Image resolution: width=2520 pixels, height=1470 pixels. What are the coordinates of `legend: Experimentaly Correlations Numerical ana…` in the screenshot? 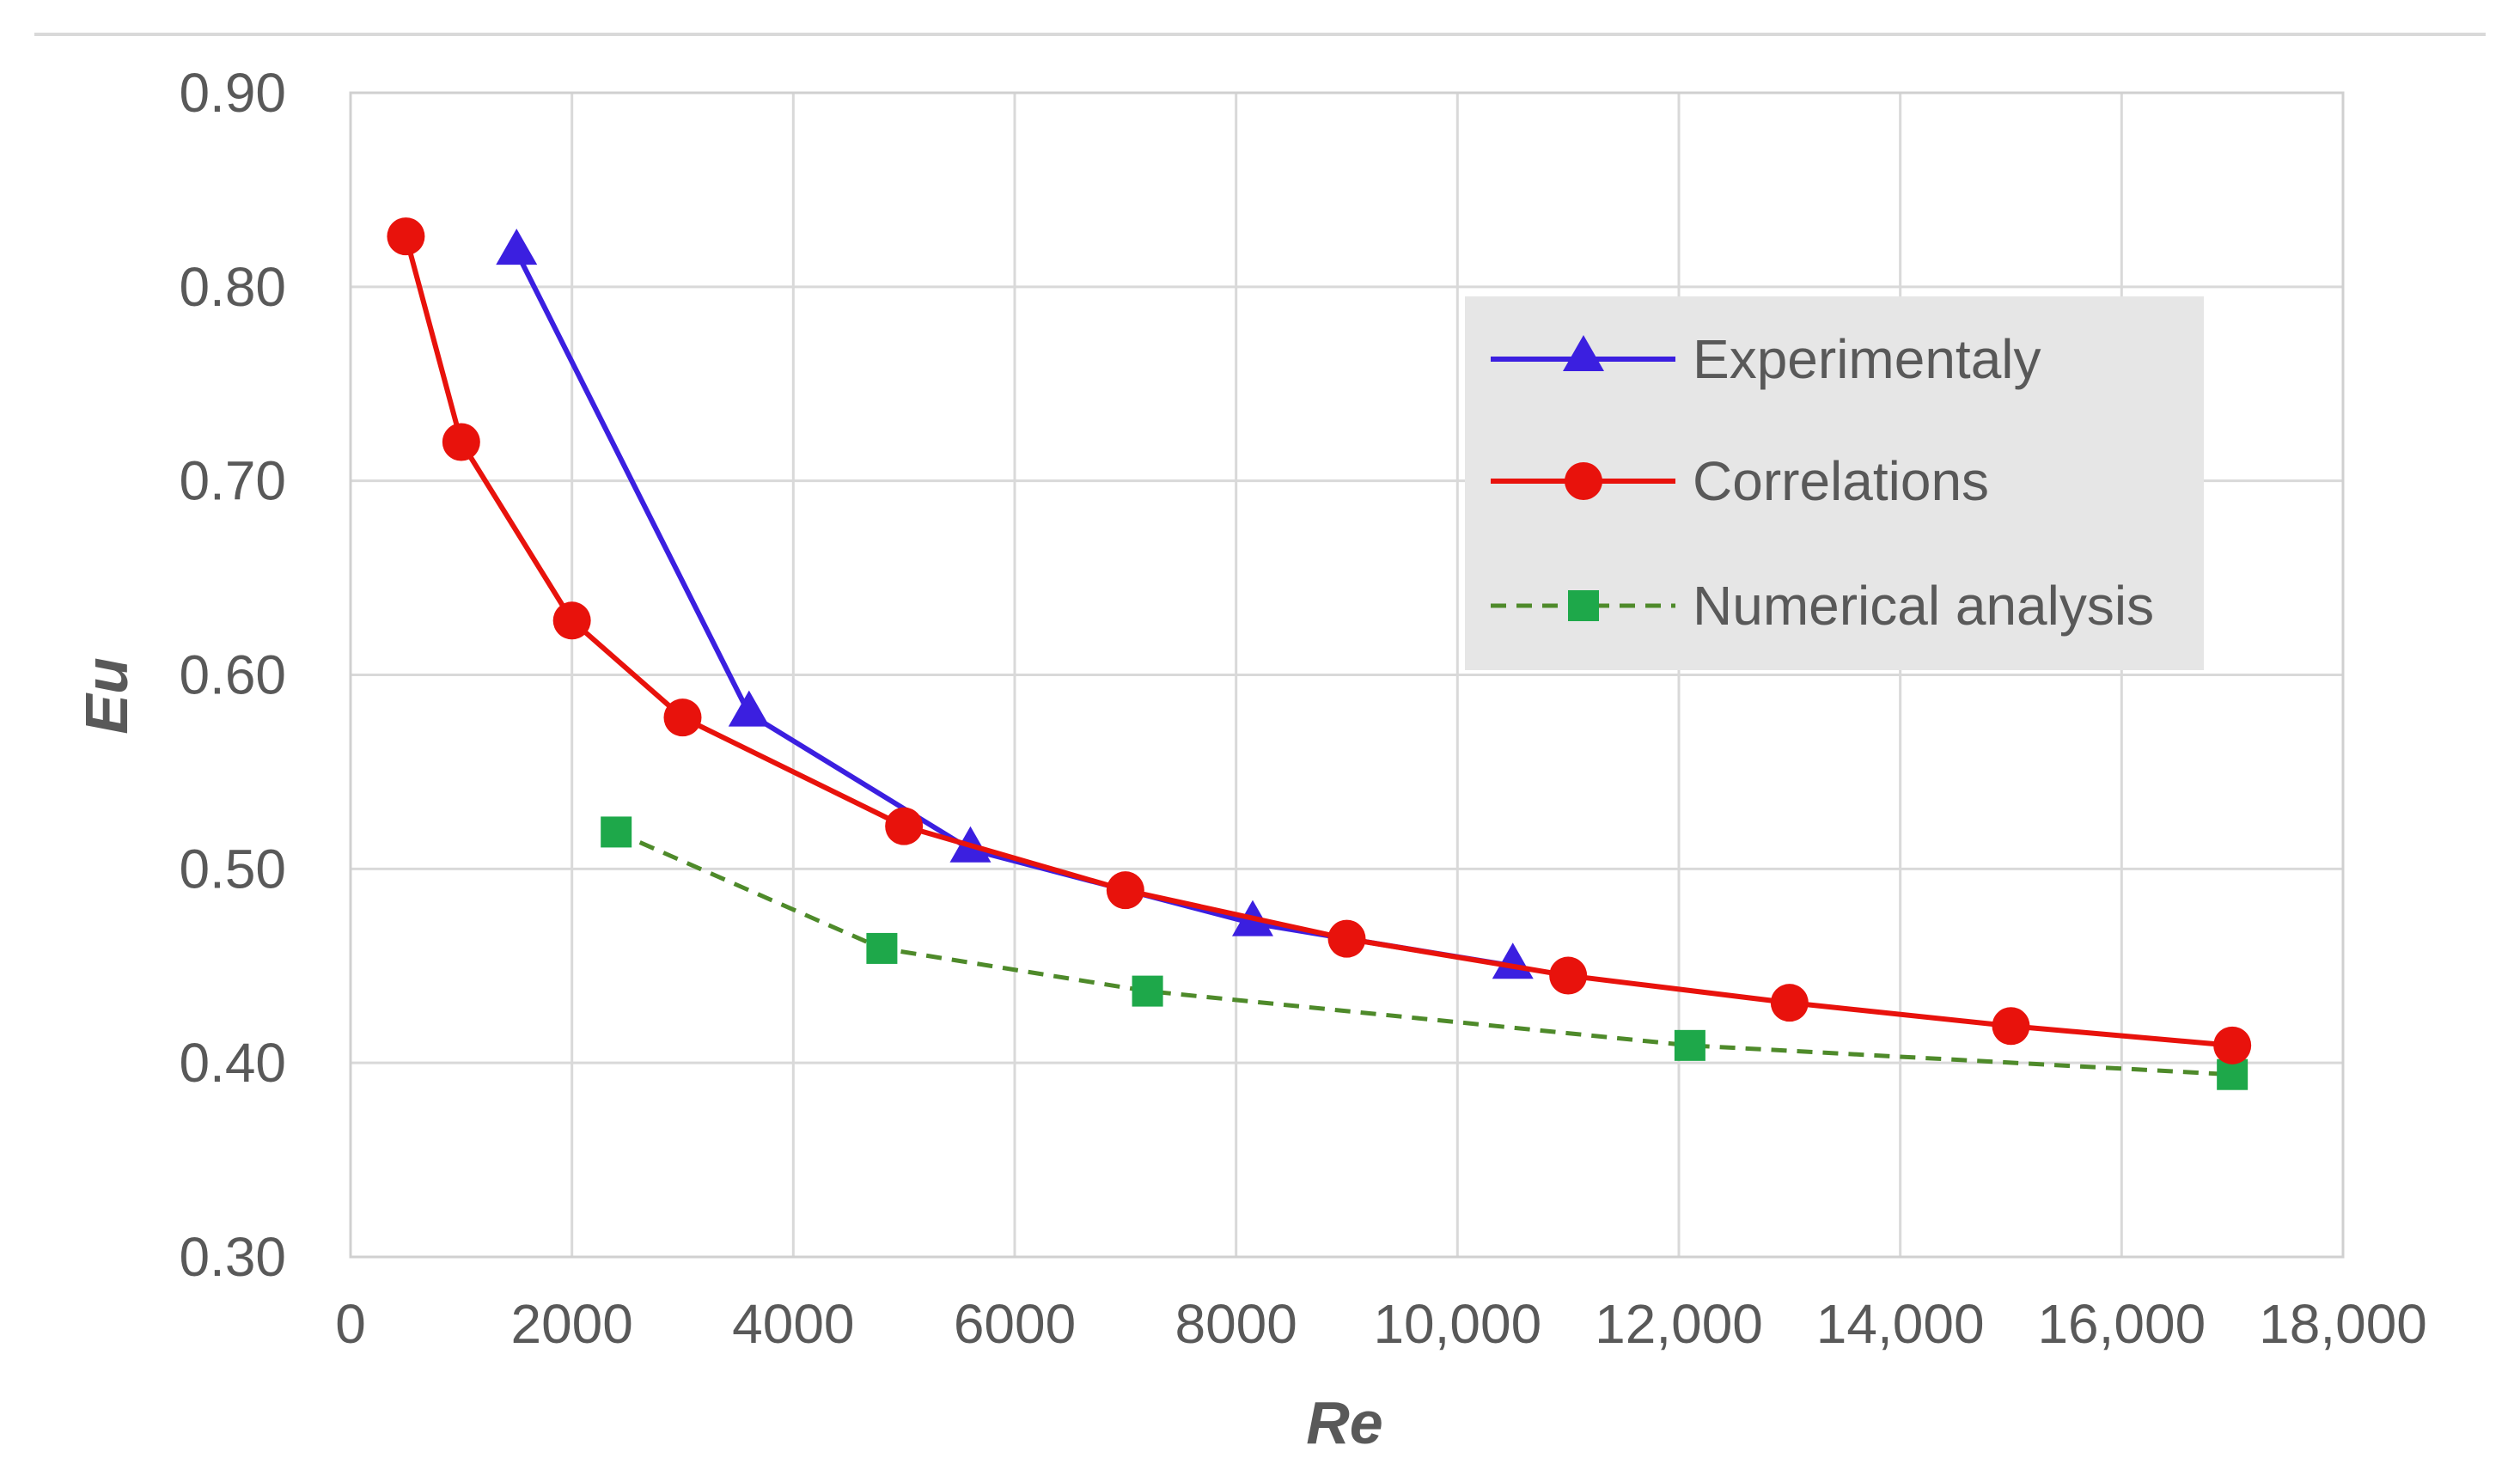 It's located at (1834, 483).